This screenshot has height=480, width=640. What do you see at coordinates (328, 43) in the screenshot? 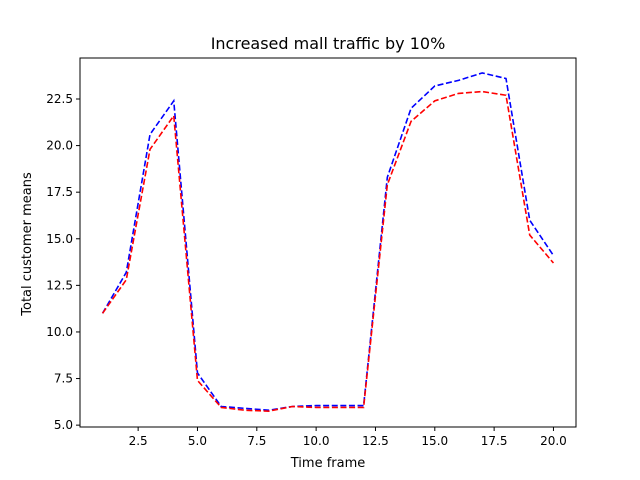
I see `chart-title: Increased mall traffic by 10%` at bounding box center [328, 43].